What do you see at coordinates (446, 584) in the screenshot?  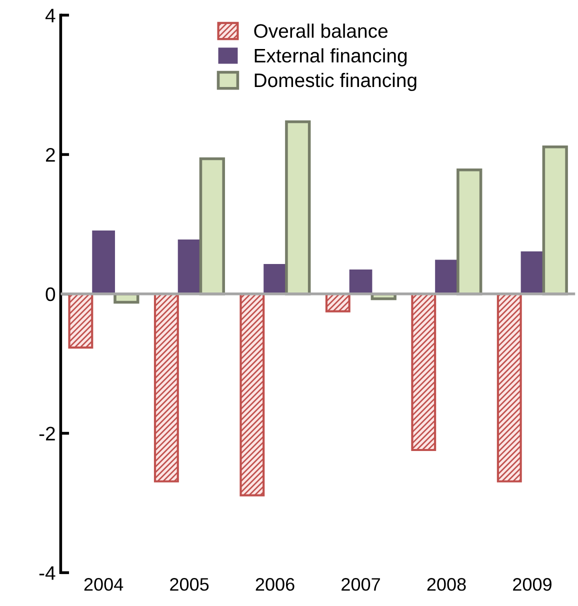 I see `x-tick-label: 2008` at bounding box center [446, 584].